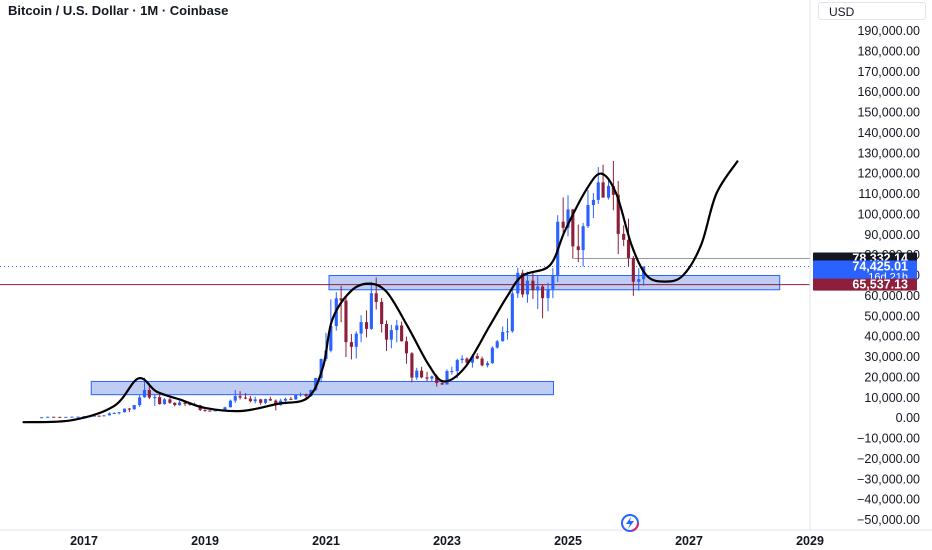  I want to click on price-tick-label: 0.00, so click(908, 418).